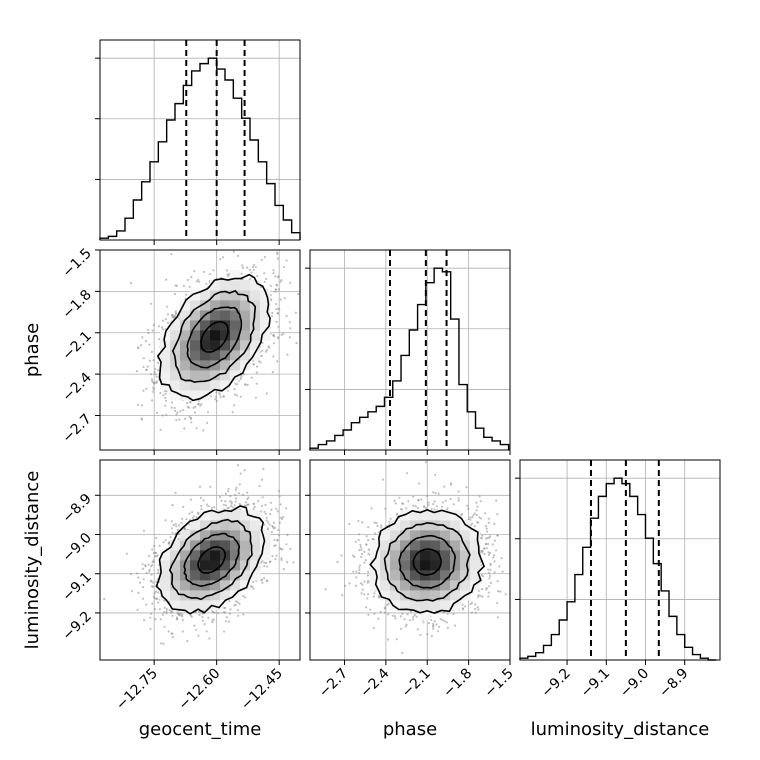 The height and width of the screenshot is (760, 760). What do you see at coordinates (76, 387) in the screenshot?
I see `y-tick-label: −2.4` at bounding box center [76, 387].